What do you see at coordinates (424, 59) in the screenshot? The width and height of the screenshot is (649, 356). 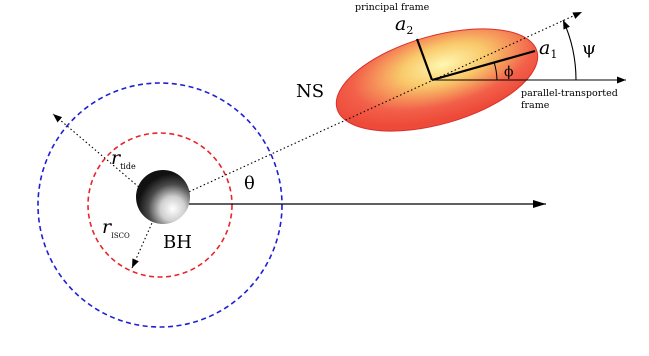 I see `principal-axis-a2` at bounding box center [424, 59].